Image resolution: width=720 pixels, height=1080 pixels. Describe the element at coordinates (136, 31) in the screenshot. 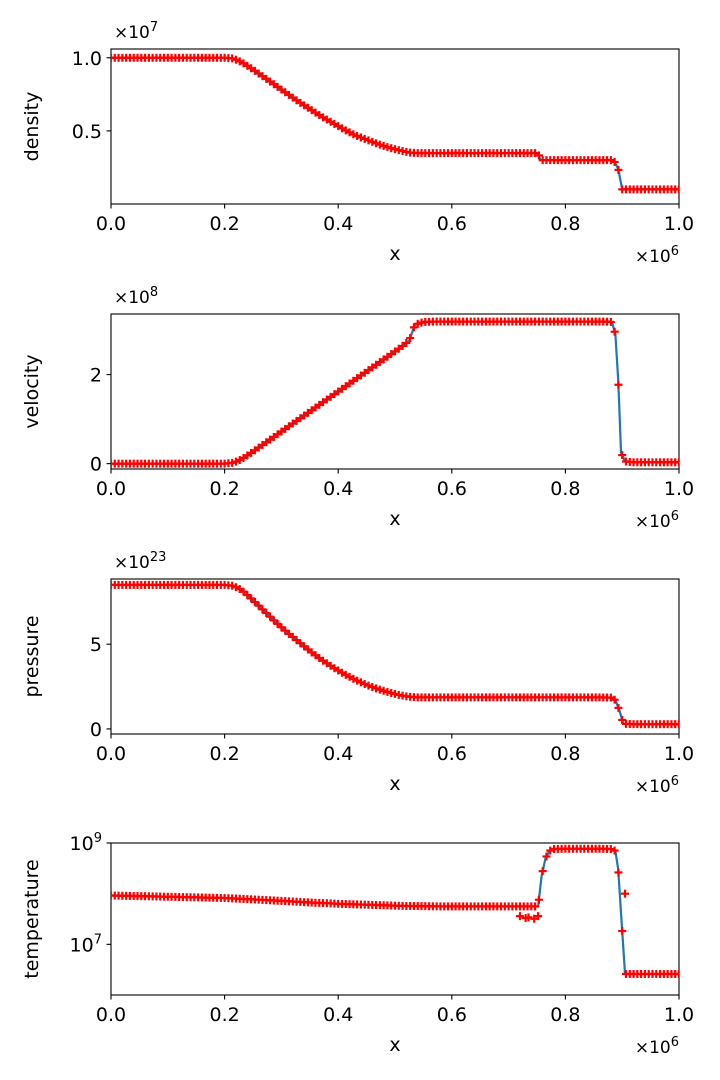

I see `y-offset-text: ×10⁷` at that location.